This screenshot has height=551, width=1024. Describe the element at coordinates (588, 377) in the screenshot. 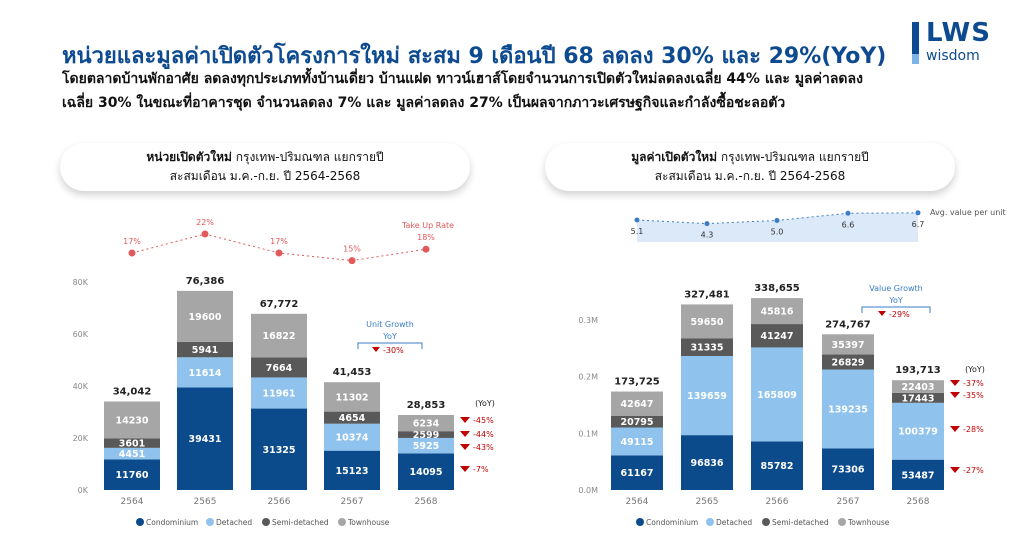

I see `value-y-tick: 0.2M` at that location.